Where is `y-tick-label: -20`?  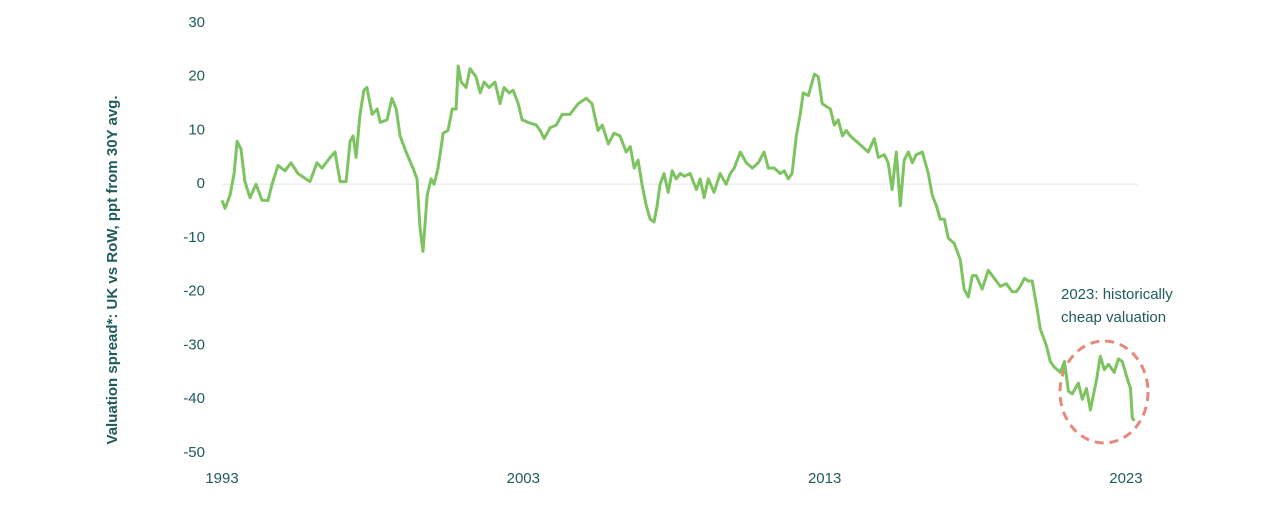
y-tick-label: -20 is located at coordinates (194, 291).